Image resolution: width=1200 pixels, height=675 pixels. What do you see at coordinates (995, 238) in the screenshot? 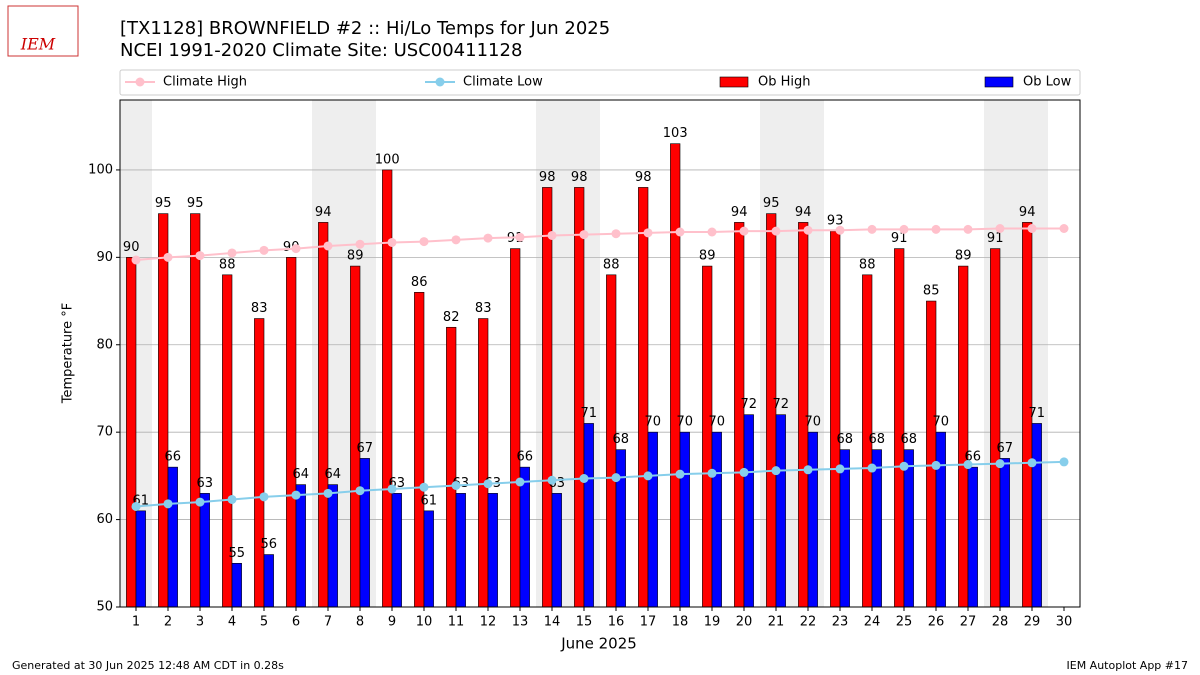
I see `bar-label: 91` at bounding box center [995, 238].